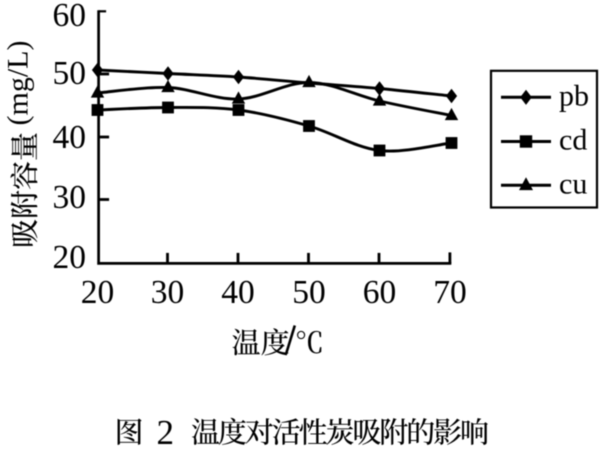 The height and width of the screenshot is (450, 600). What do you see at coordinates (166, 431) in the screenshot?
I see `svg-text: 2` at bounding box center [166, 431].